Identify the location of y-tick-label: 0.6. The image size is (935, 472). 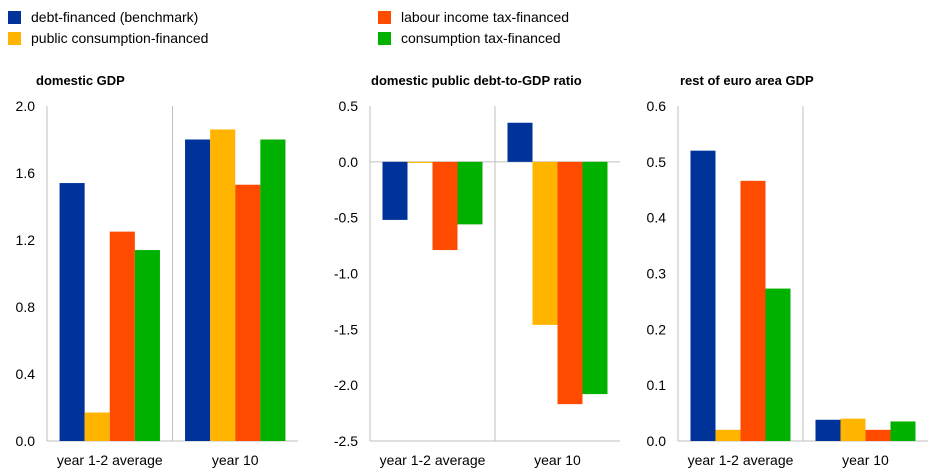
(657, 106).